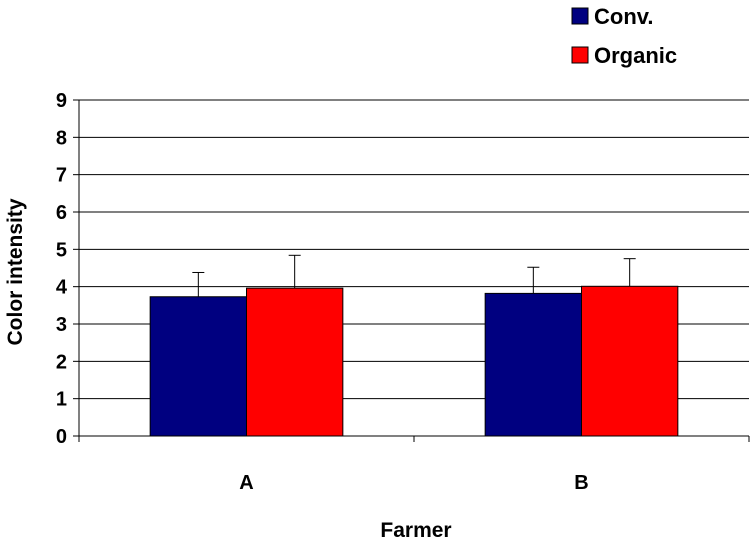 The height and width of the screenshot is (542, 751). I want to click on y-tick-label: 4, so click(62, 288).